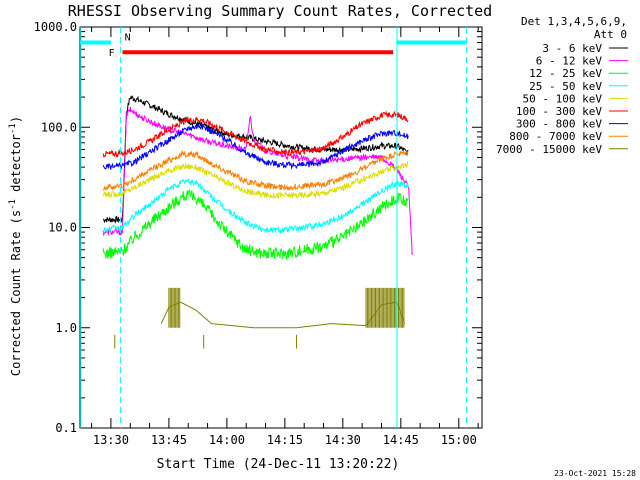 This screenshot has width=640, height=480. I want to click on y-axis-label-main: Corrected Count Rate (s, so click(16, 293).